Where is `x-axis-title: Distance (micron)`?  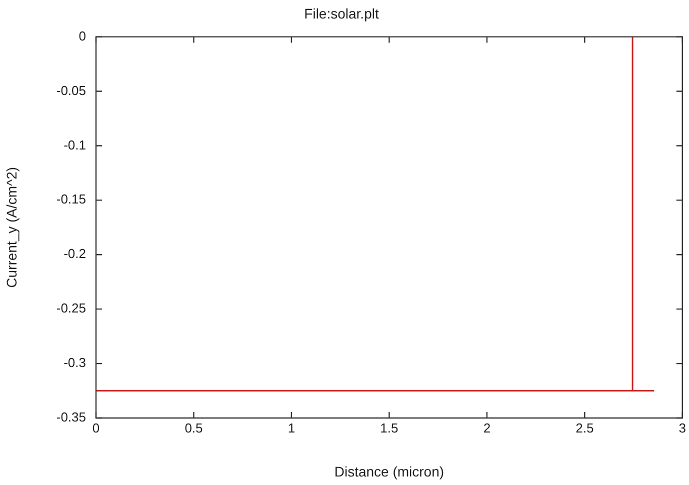
x-axis-title: Distance (micron) is located at coordinates (389, 471).